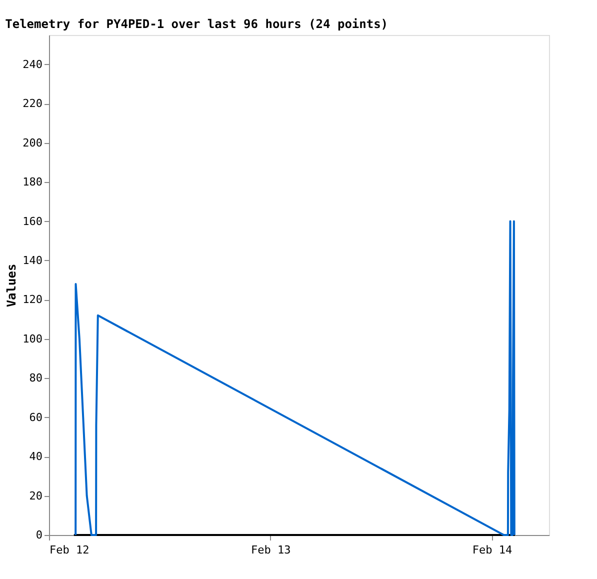 This screenshot has height=579, width=597. I want to click on y-tick-label: 220, so click(32, 103).